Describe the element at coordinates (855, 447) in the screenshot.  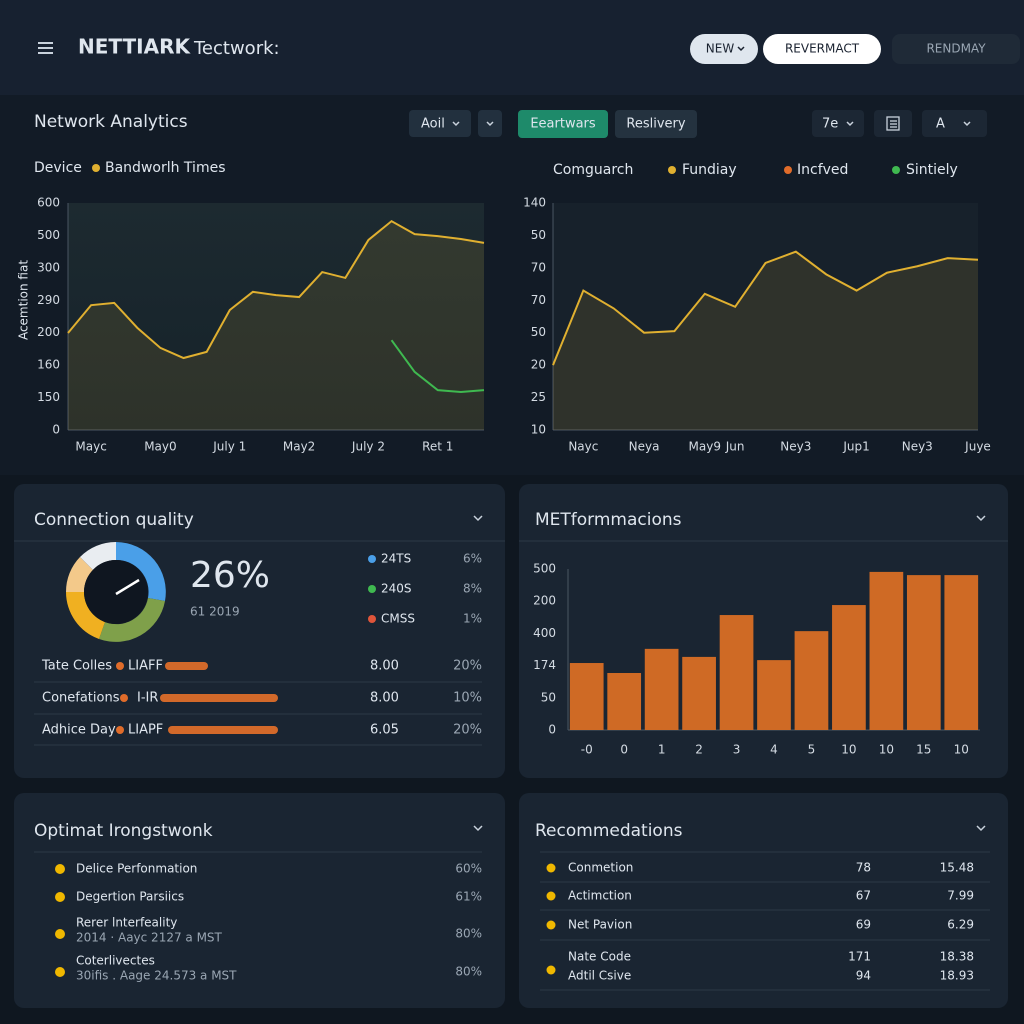
I see `x-tick-label: Jup1` at that location.